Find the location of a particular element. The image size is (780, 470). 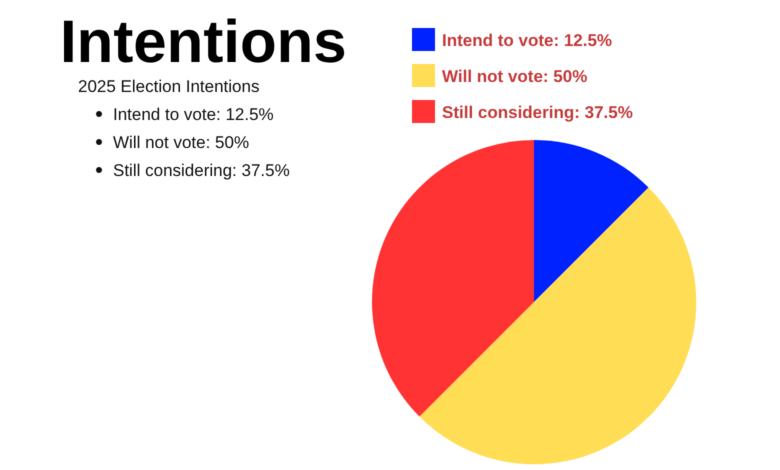

text: 2025 Election Intentions is located at coordinates (169, 86).